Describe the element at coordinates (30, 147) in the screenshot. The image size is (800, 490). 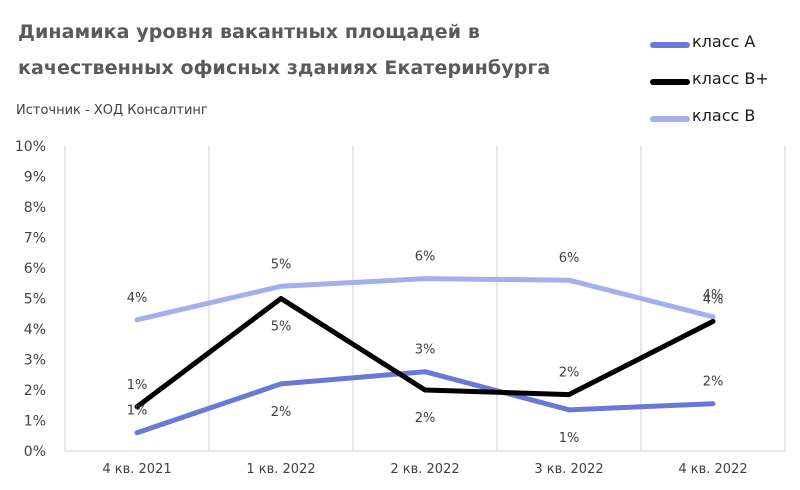
I see `y-tick-label: 10%` at that location.